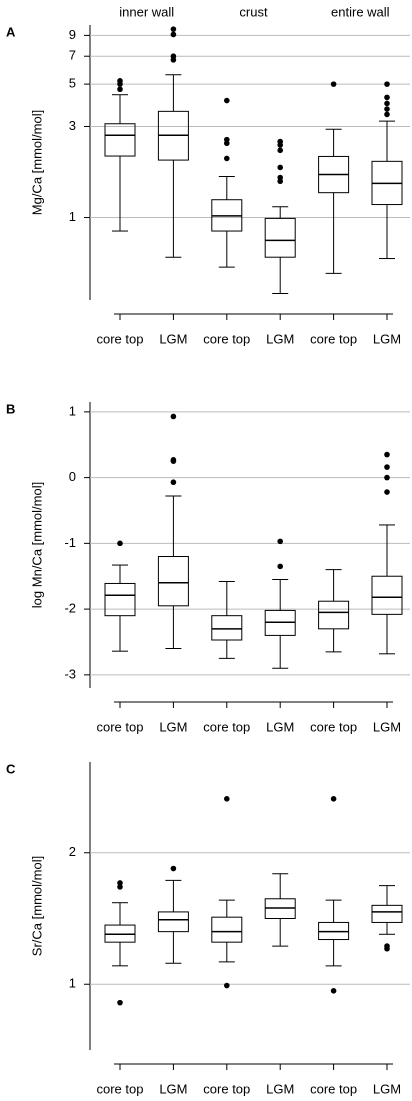 The width and height of the screenshot is (412, 1101). Describe the element at coordinates (72, 55) in the screenshot. I see `y-tick-label: 7` at that location.